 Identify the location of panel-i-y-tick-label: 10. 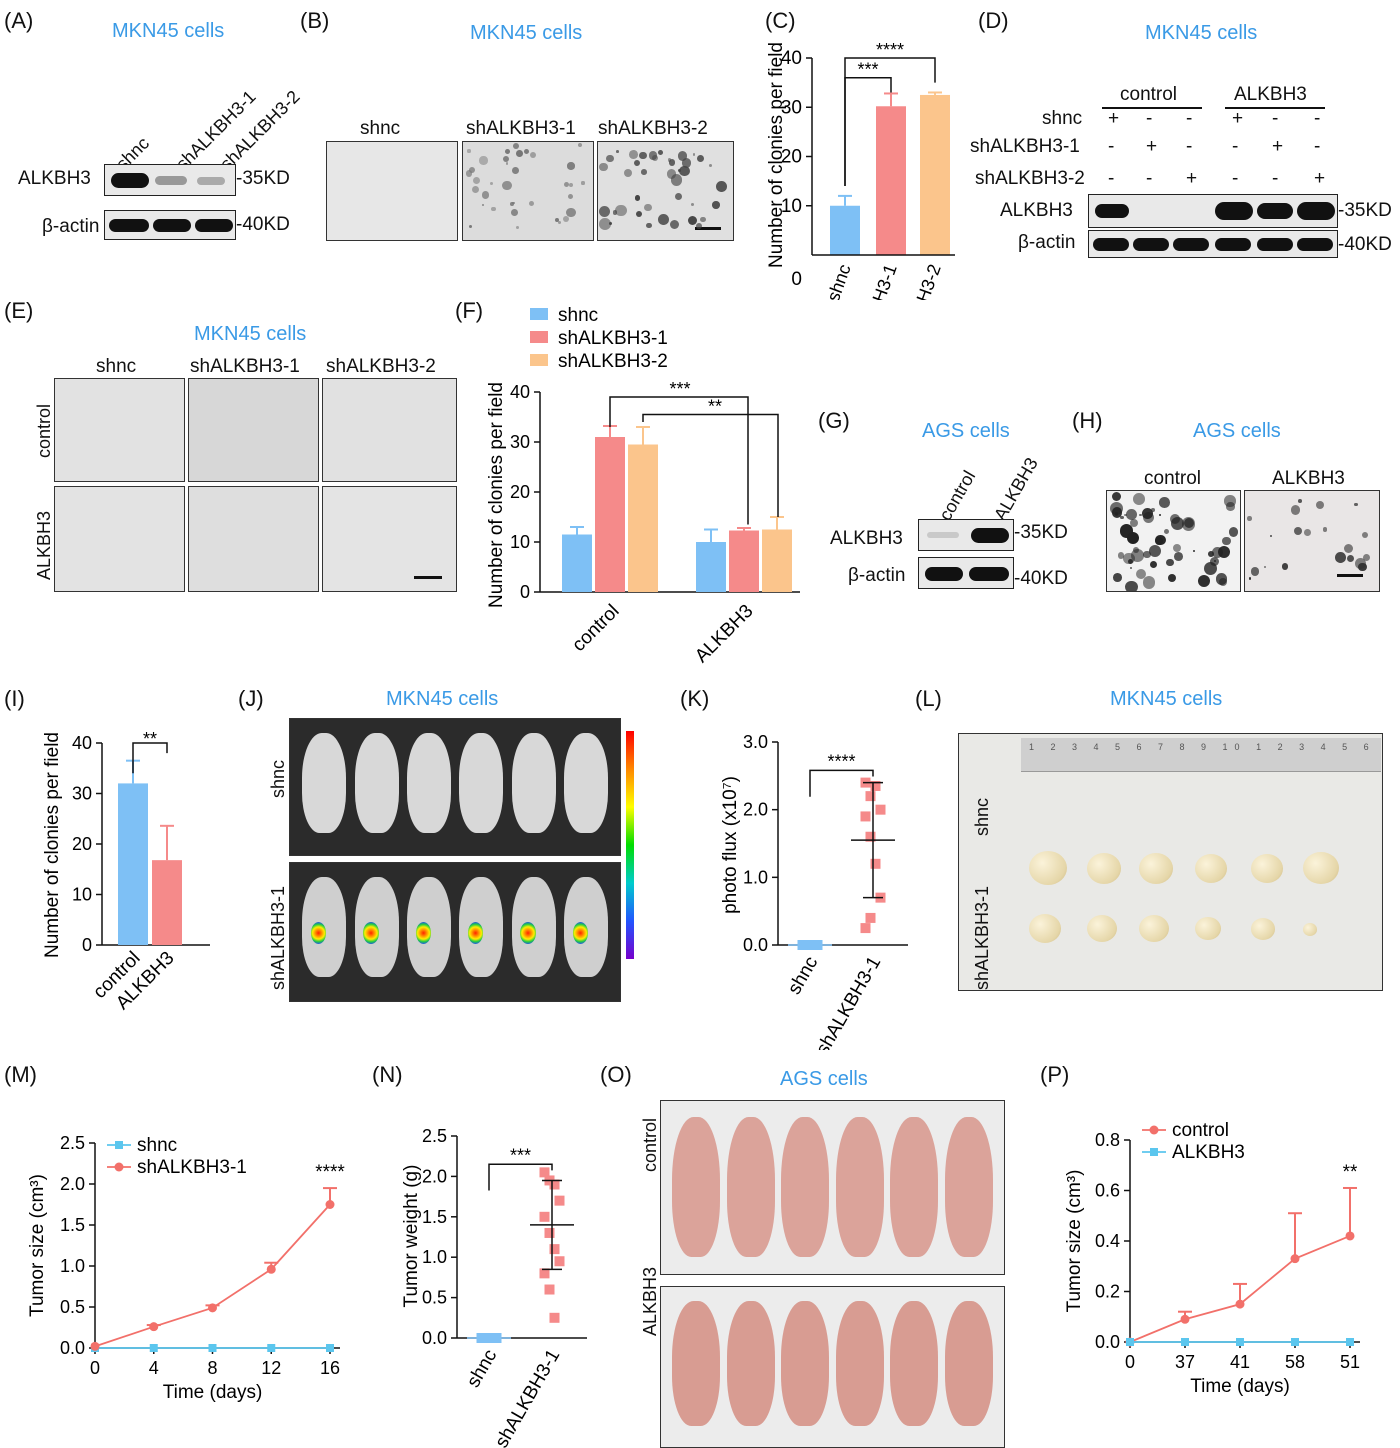
(82, 895).